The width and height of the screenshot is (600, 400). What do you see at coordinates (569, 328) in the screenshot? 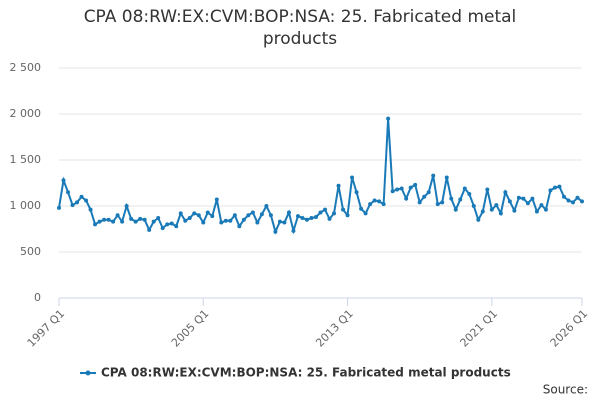
I see `x-tick-label: 2026 Q1` at bounding box center [569, 328].